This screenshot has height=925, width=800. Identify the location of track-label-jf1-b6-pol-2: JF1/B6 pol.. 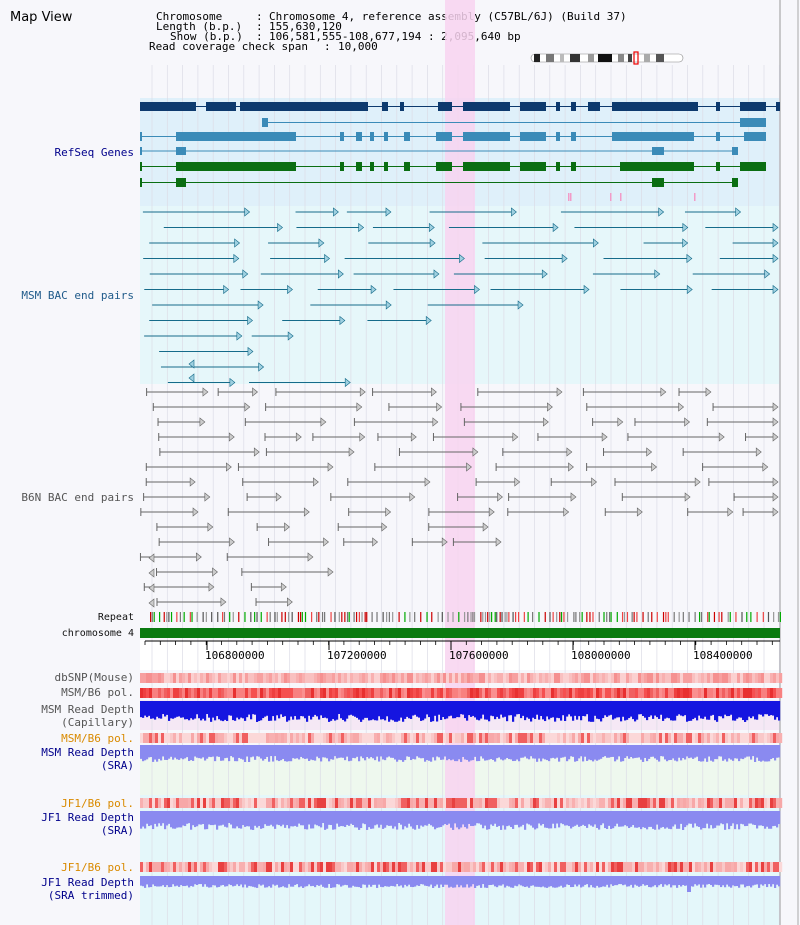
(97, 867).